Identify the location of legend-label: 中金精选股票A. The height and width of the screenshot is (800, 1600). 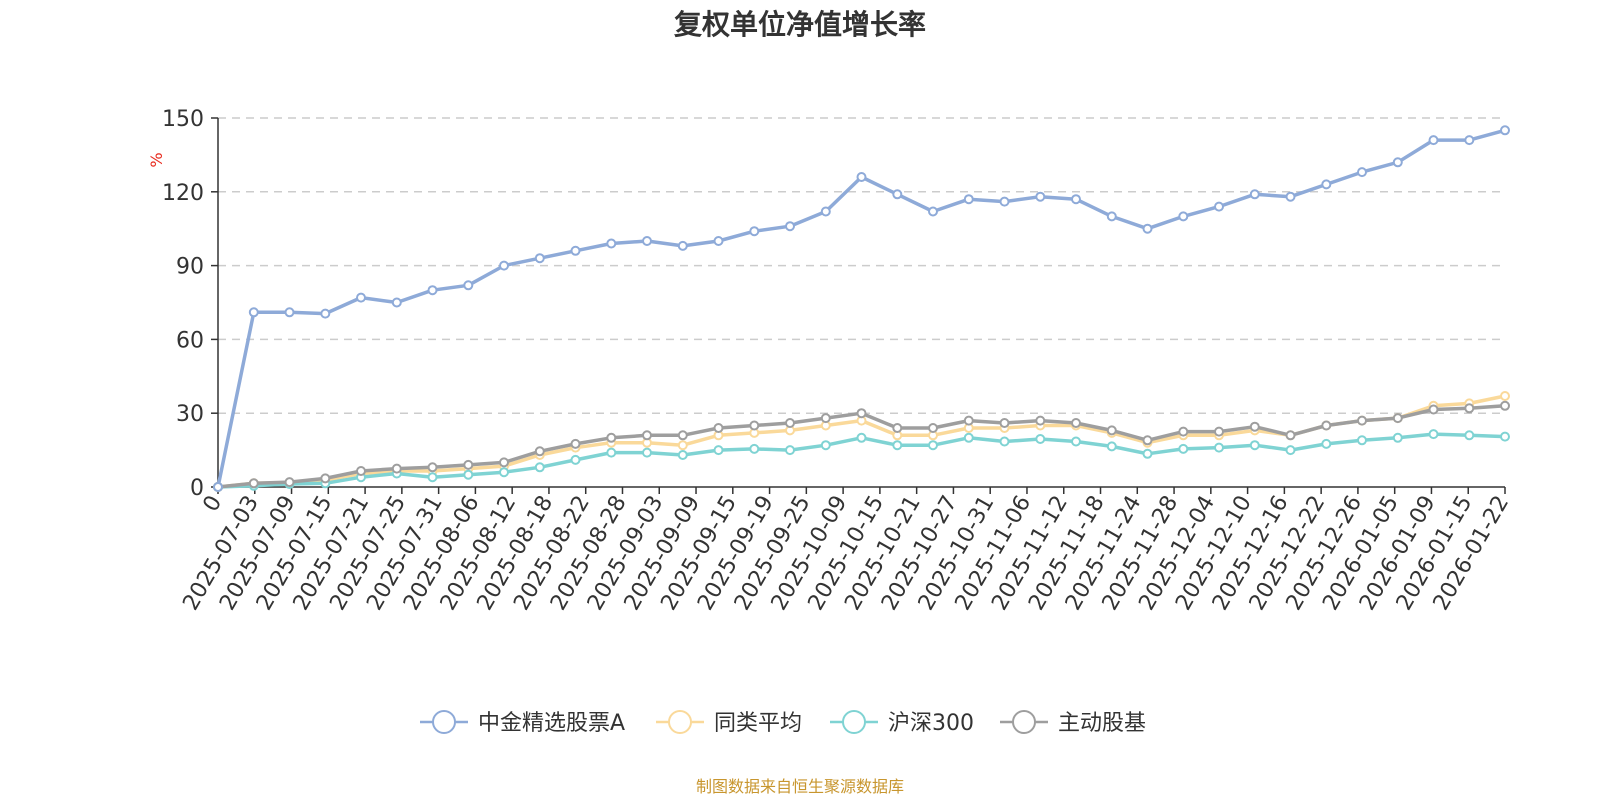
(551, 723).